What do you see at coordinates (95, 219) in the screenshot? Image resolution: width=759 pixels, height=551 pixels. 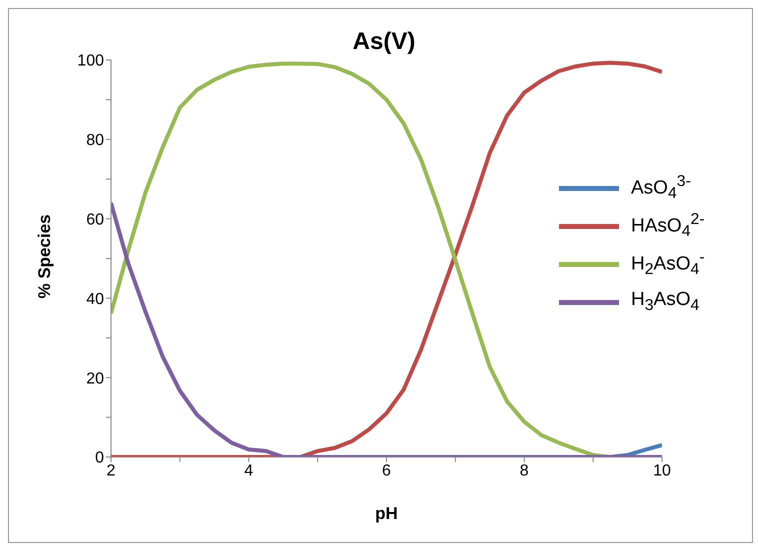 I see `y-tick-label: 60` at bounding box center [95, 219].